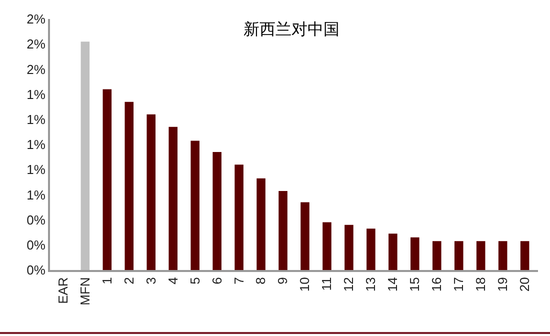 Image resolution: width=550 pixels, height=336 pixels. I want to click on x-tick-label: 20, so click(524, 284).